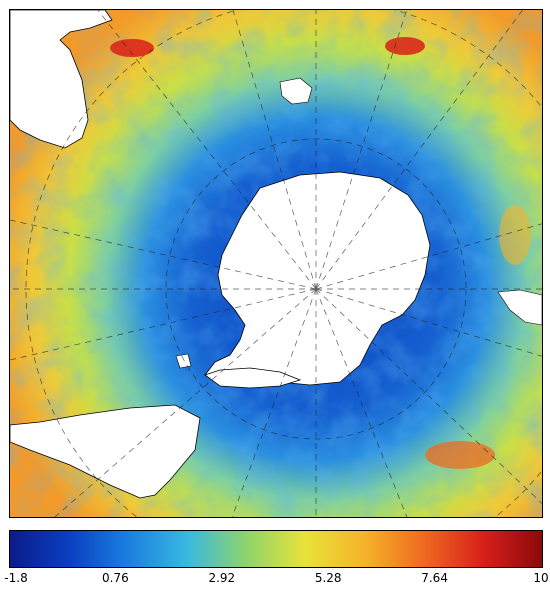 The height and width of the screenshot is (590, 550). What do you see at coordinates (183, 361) in the screenshot?
I see `kerguelen-island` at bounding box center [183, 361].